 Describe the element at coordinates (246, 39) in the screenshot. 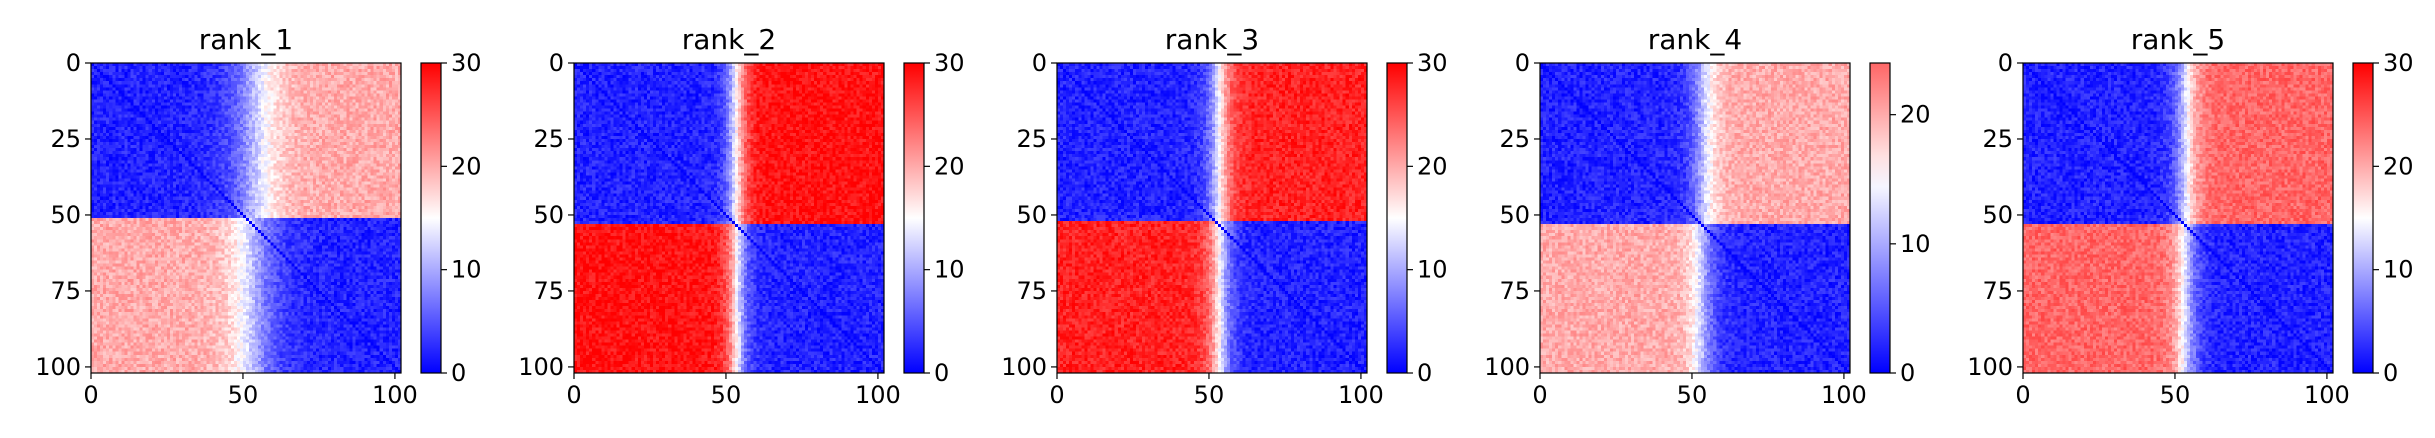

I see `panel-title: rank_1` at that location.